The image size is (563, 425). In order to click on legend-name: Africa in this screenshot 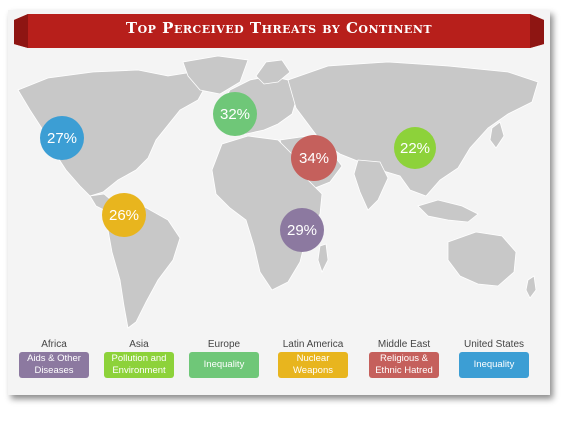, I will do `click(54, 344)`.